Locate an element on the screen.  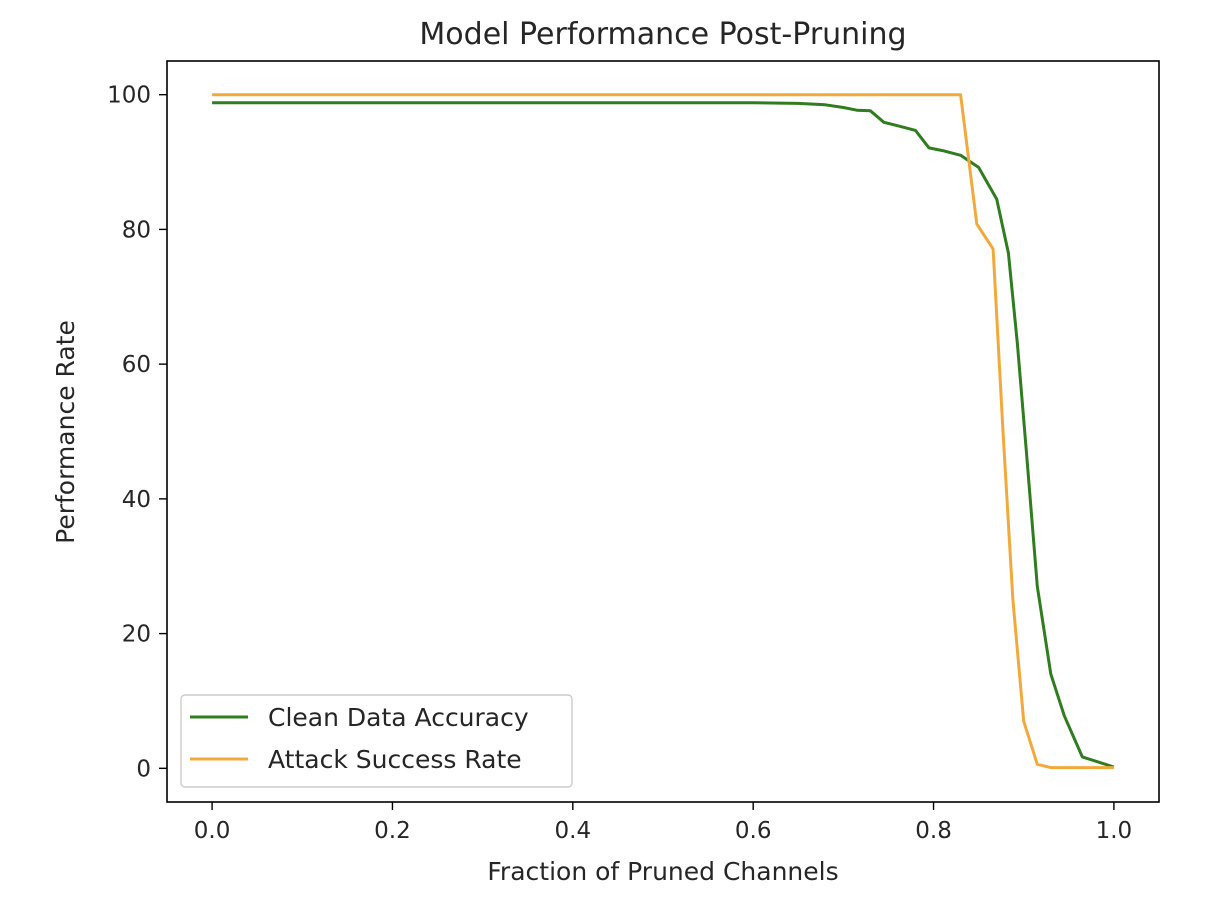
y-tick-label: 100 is located at coordinates (129, 96).